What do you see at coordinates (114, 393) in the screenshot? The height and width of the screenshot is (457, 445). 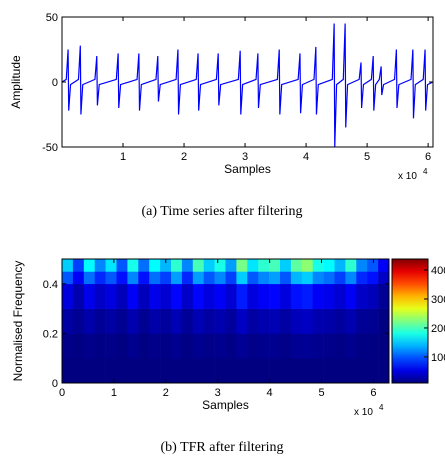 I see `x-tick-label: 1` at bounding box center [114, 393].